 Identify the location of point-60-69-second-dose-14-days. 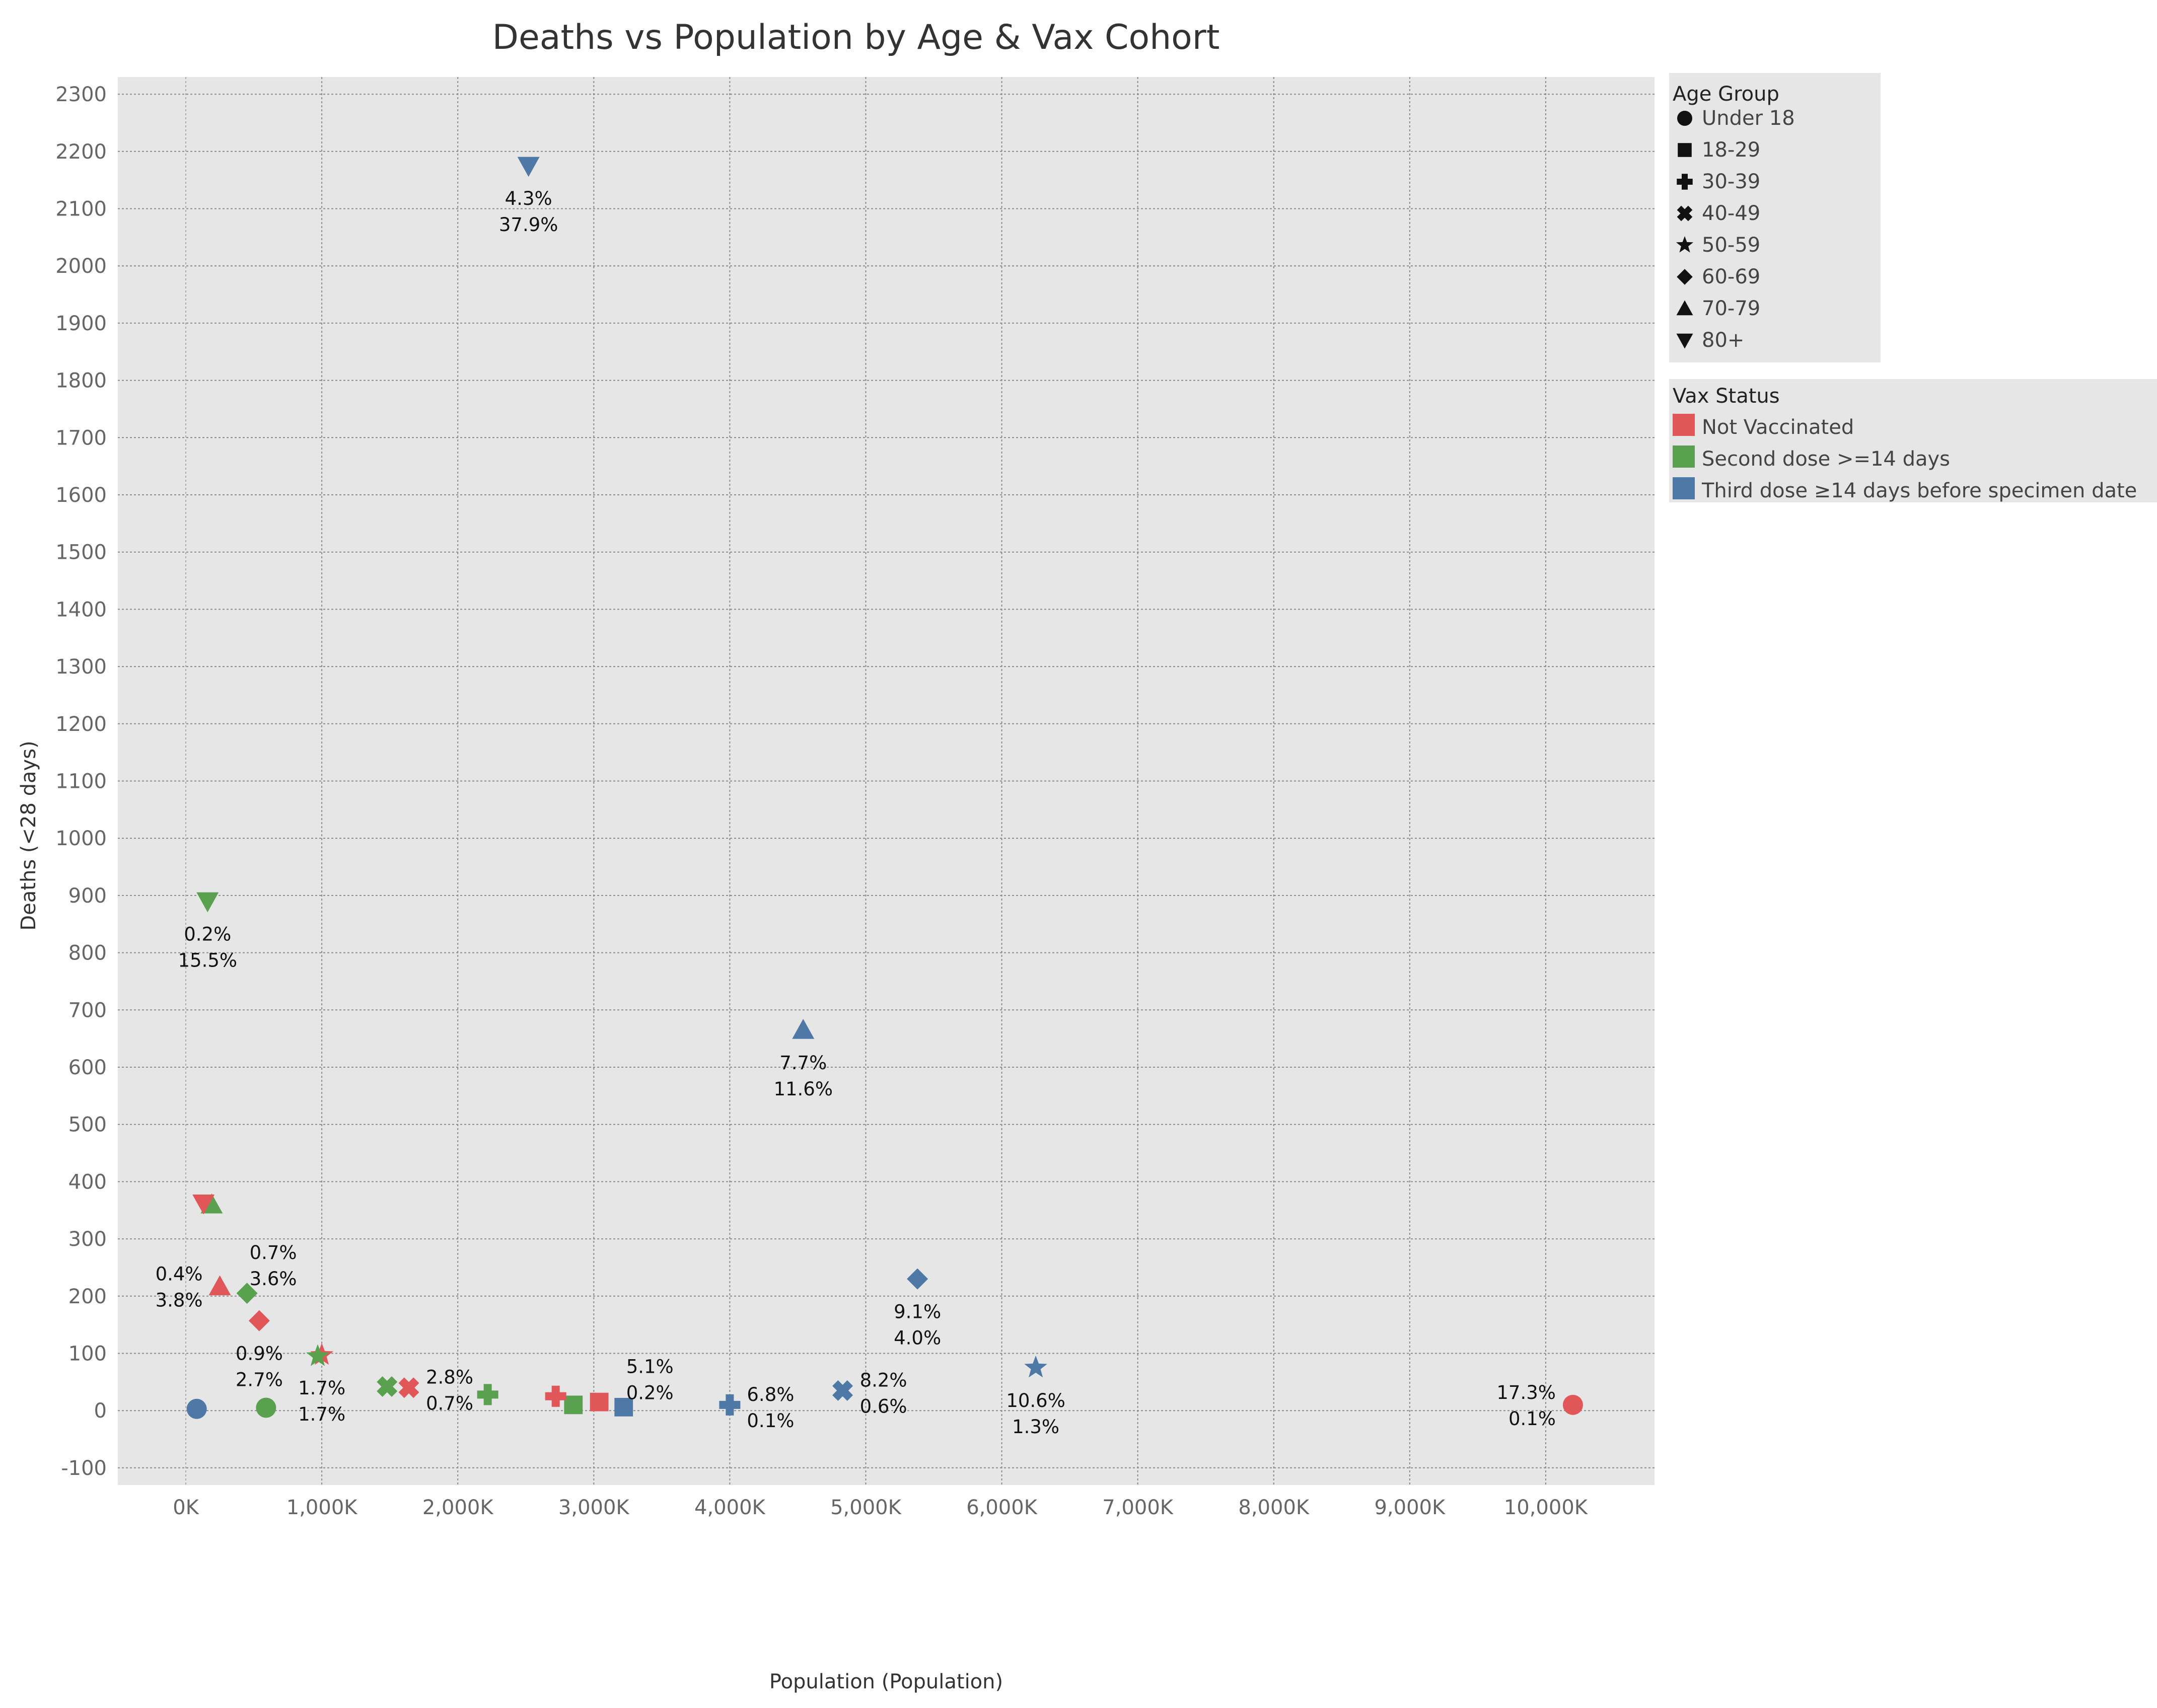
(247, 1293).